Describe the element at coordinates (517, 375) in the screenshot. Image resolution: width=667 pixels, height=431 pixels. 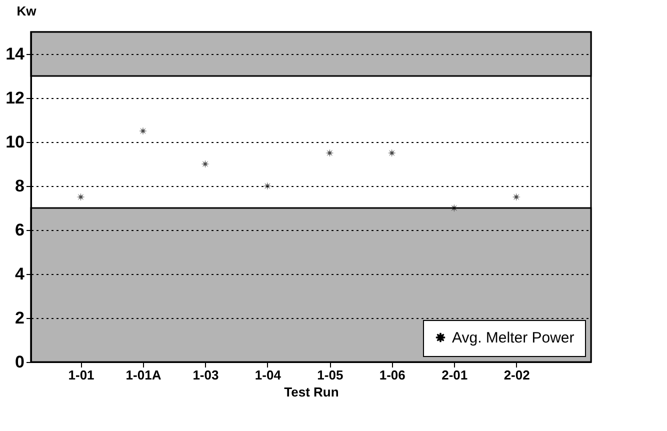
I see `x-tick-label: 2-02` at that location.